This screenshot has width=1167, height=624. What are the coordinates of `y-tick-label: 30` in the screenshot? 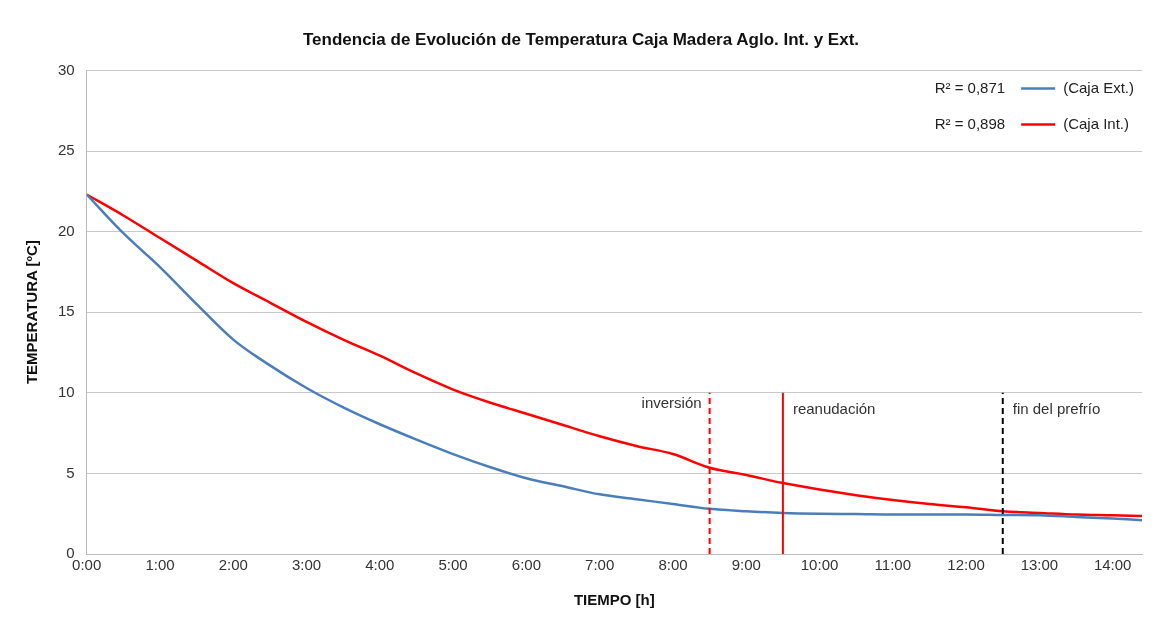 It's located at (66, 69).